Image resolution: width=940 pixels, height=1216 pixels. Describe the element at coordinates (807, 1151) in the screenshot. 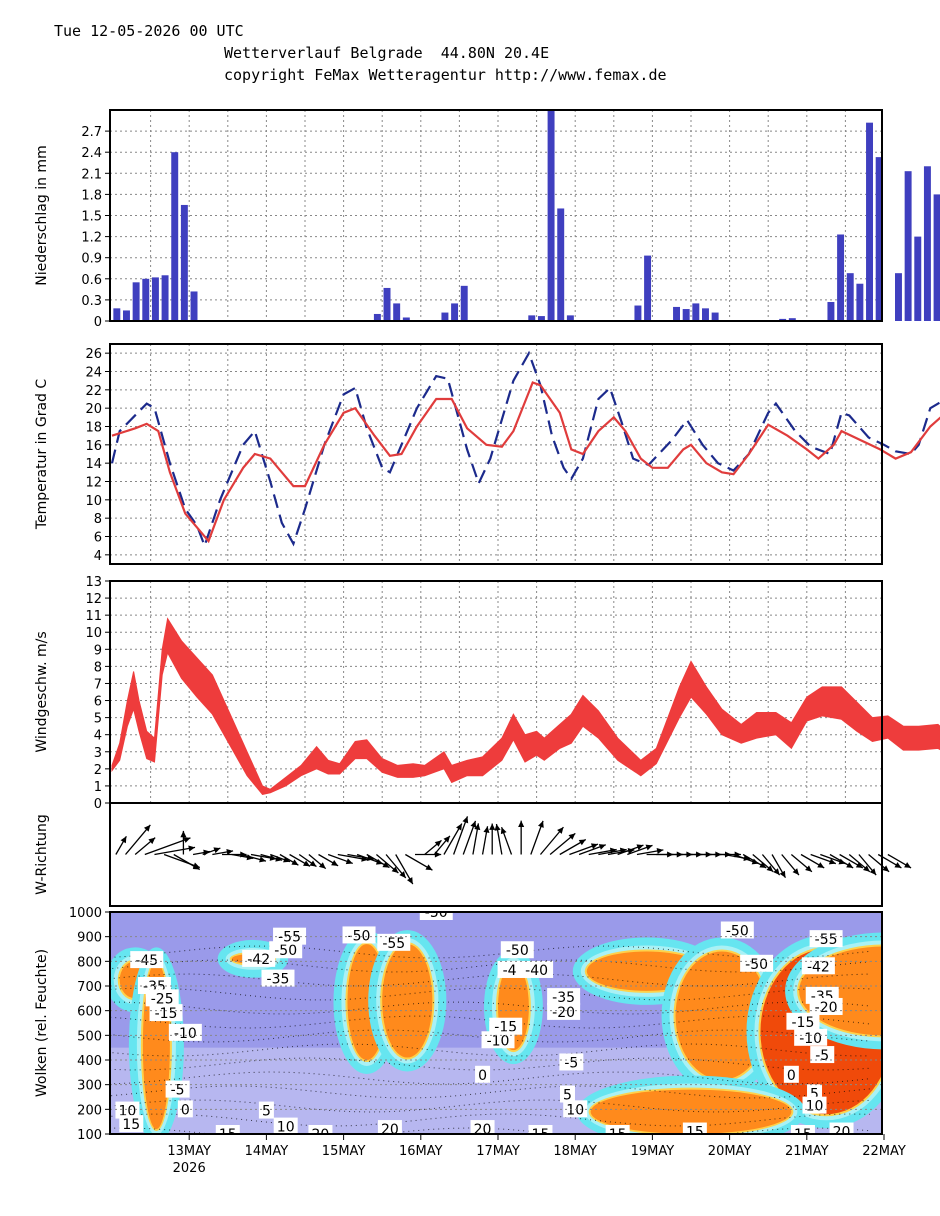

I see `x-tick-label: 21MAY` at that location.